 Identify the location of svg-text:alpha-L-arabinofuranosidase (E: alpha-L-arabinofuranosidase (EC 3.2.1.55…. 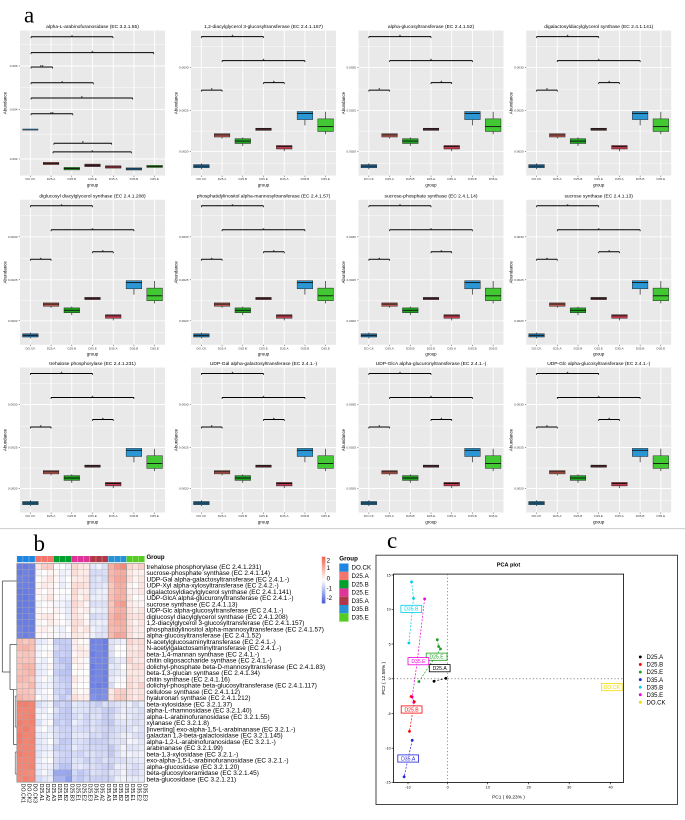
(92, 27).